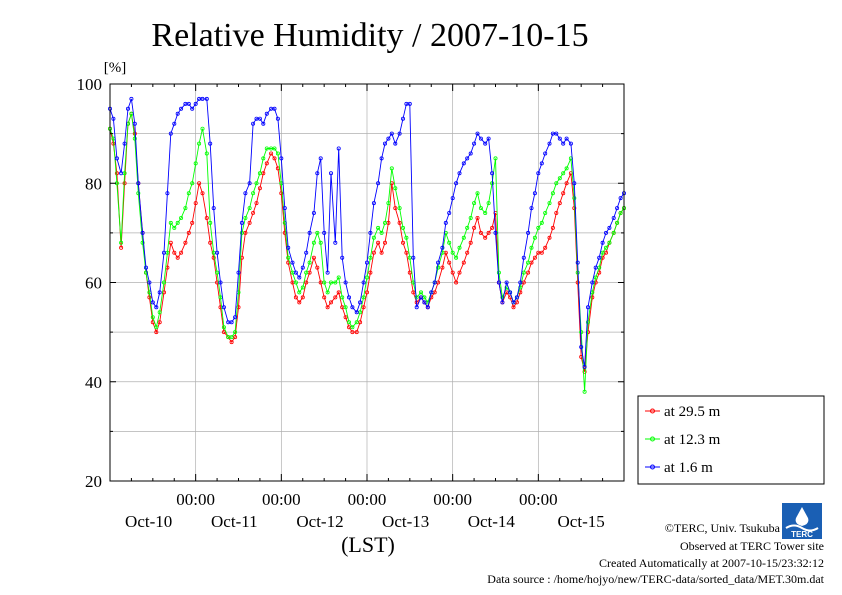 This screenshot has height=595, width=842. I want to click on x-tick-date-label: Oct-15, so click(581, 521).